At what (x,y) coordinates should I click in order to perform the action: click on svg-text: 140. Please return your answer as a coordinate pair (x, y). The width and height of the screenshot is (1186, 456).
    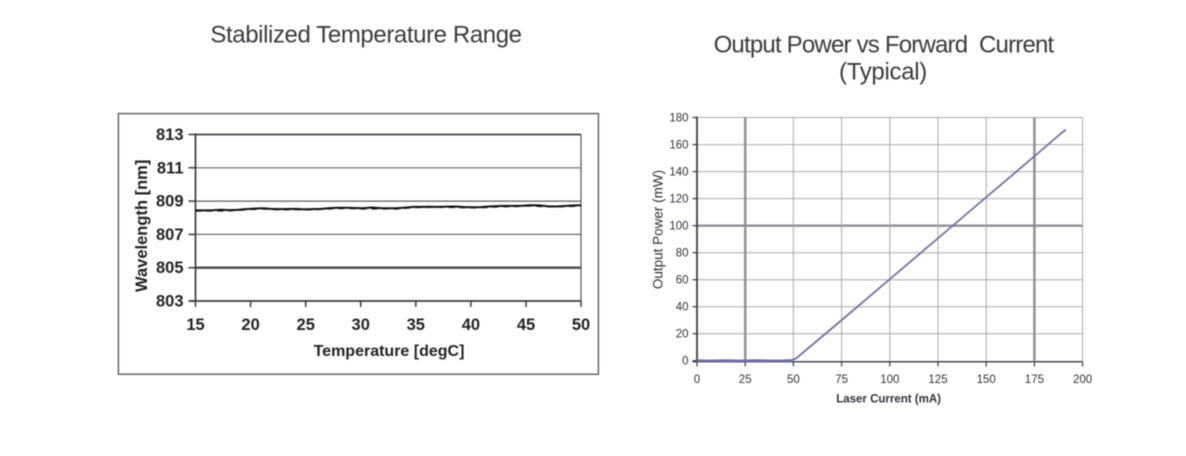
    Looking at the image, I should click on (678, 173).